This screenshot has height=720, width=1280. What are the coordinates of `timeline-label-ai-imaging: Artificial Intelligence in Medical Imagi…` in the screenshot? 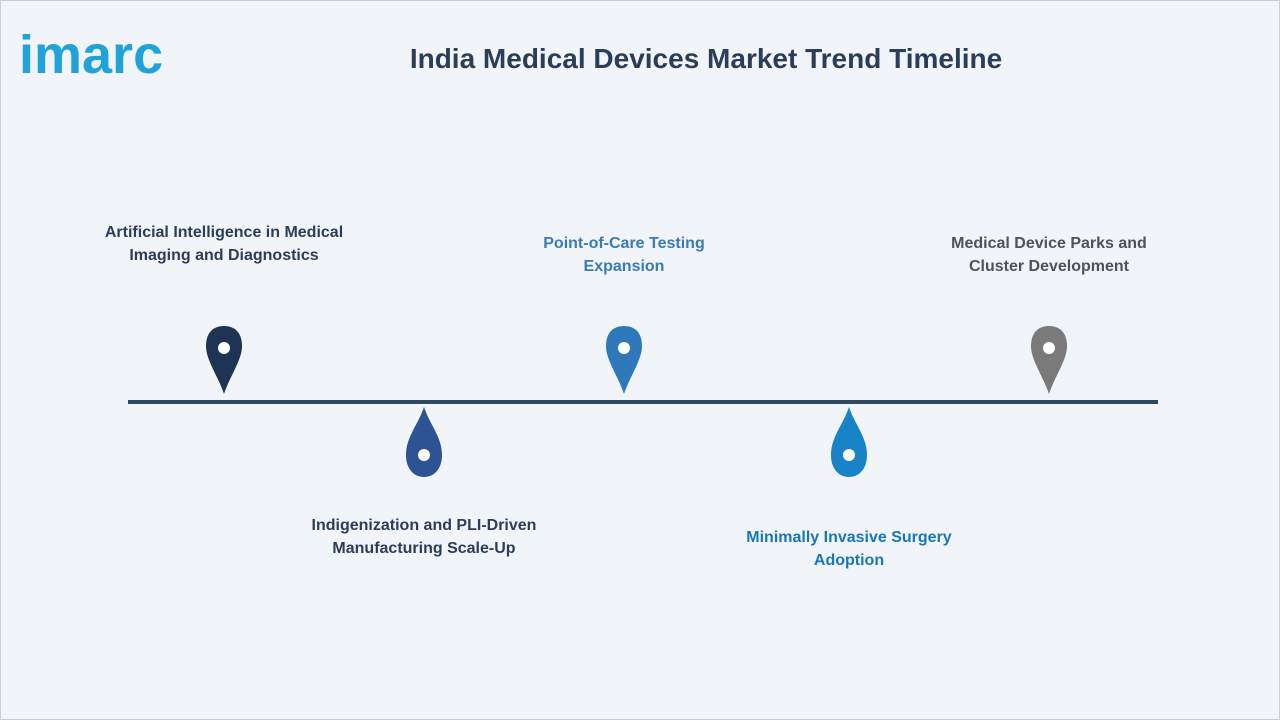 It's located at (224, 244).